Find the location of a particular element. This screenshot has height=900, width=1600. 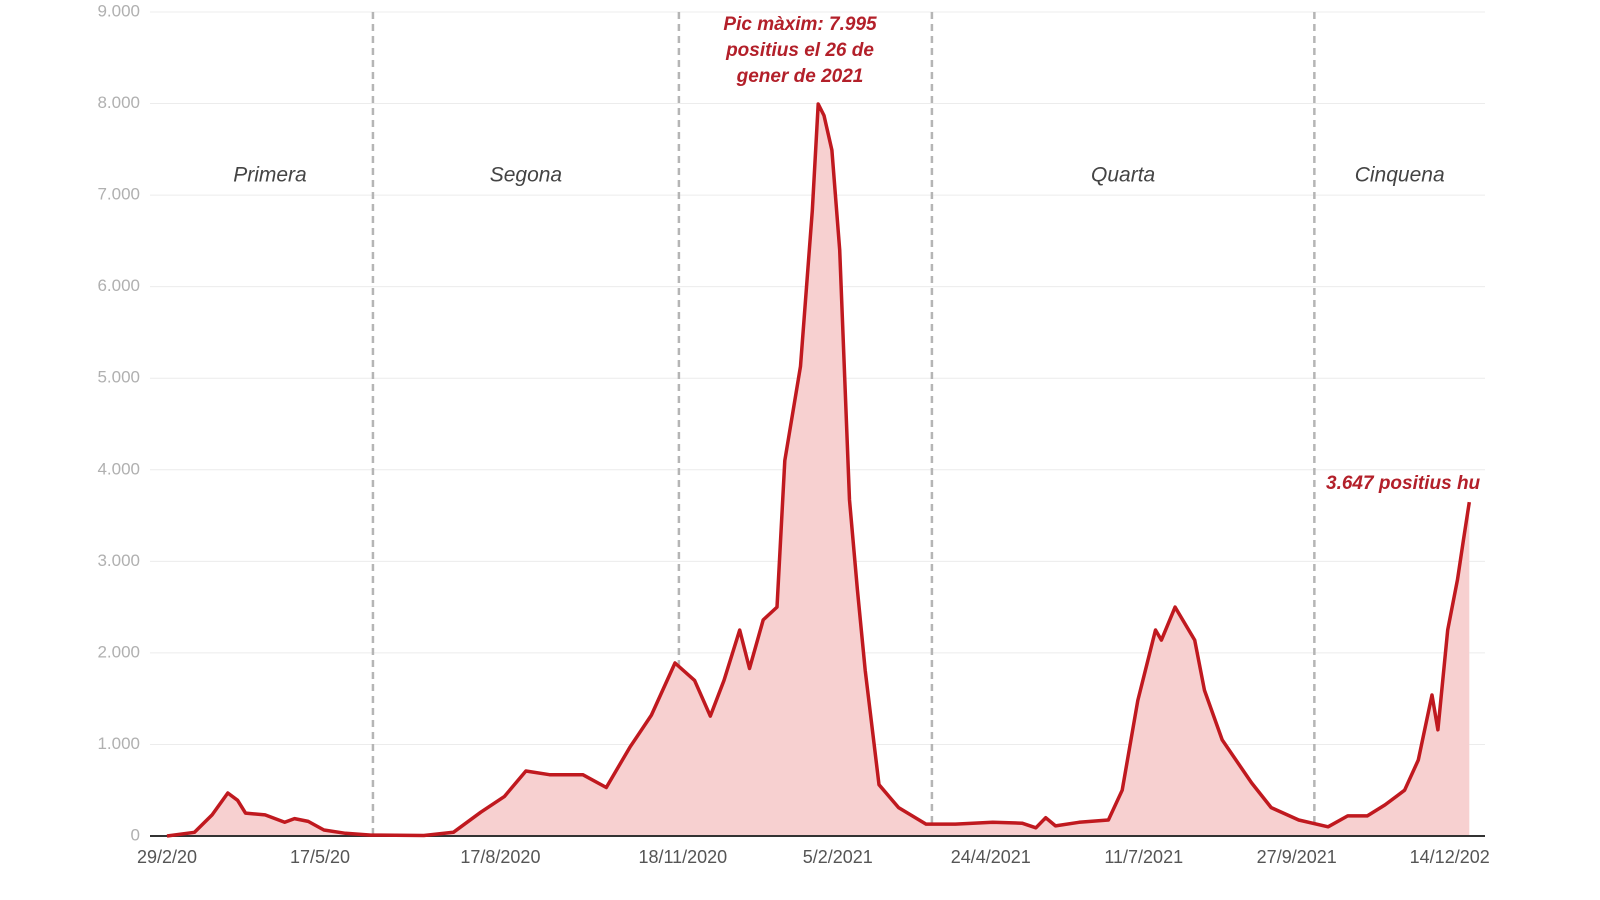

x-tick-label: 24/4/2021 is located at coordinates (991, 857).